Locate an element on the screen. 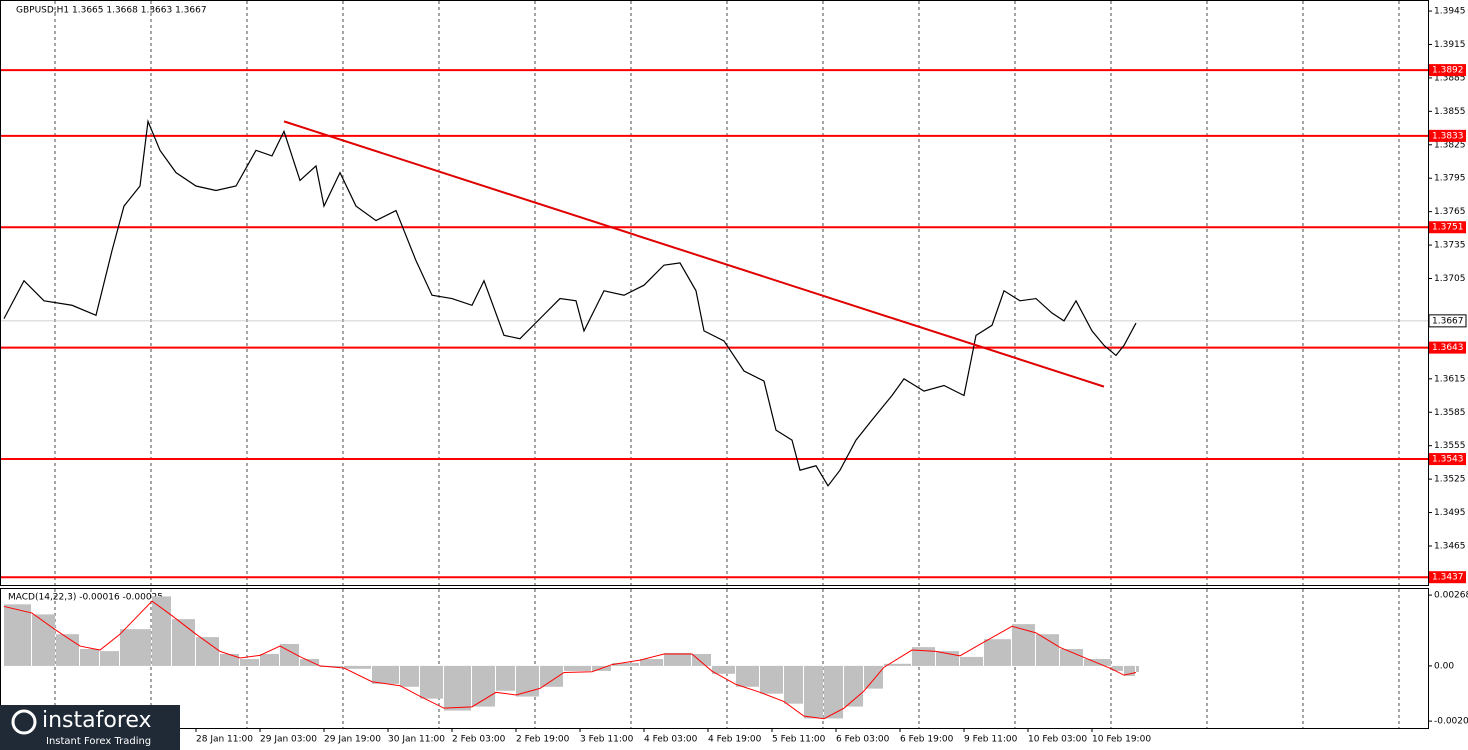 This screenshot has width=1468, height=750. x-tick-label: 4 Feb 03:00 is located at coordinates (671, 740).